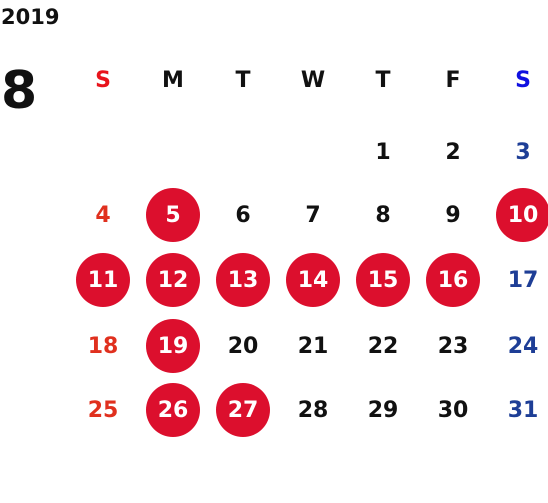  I want to click on day: 18, so click(103, 346).